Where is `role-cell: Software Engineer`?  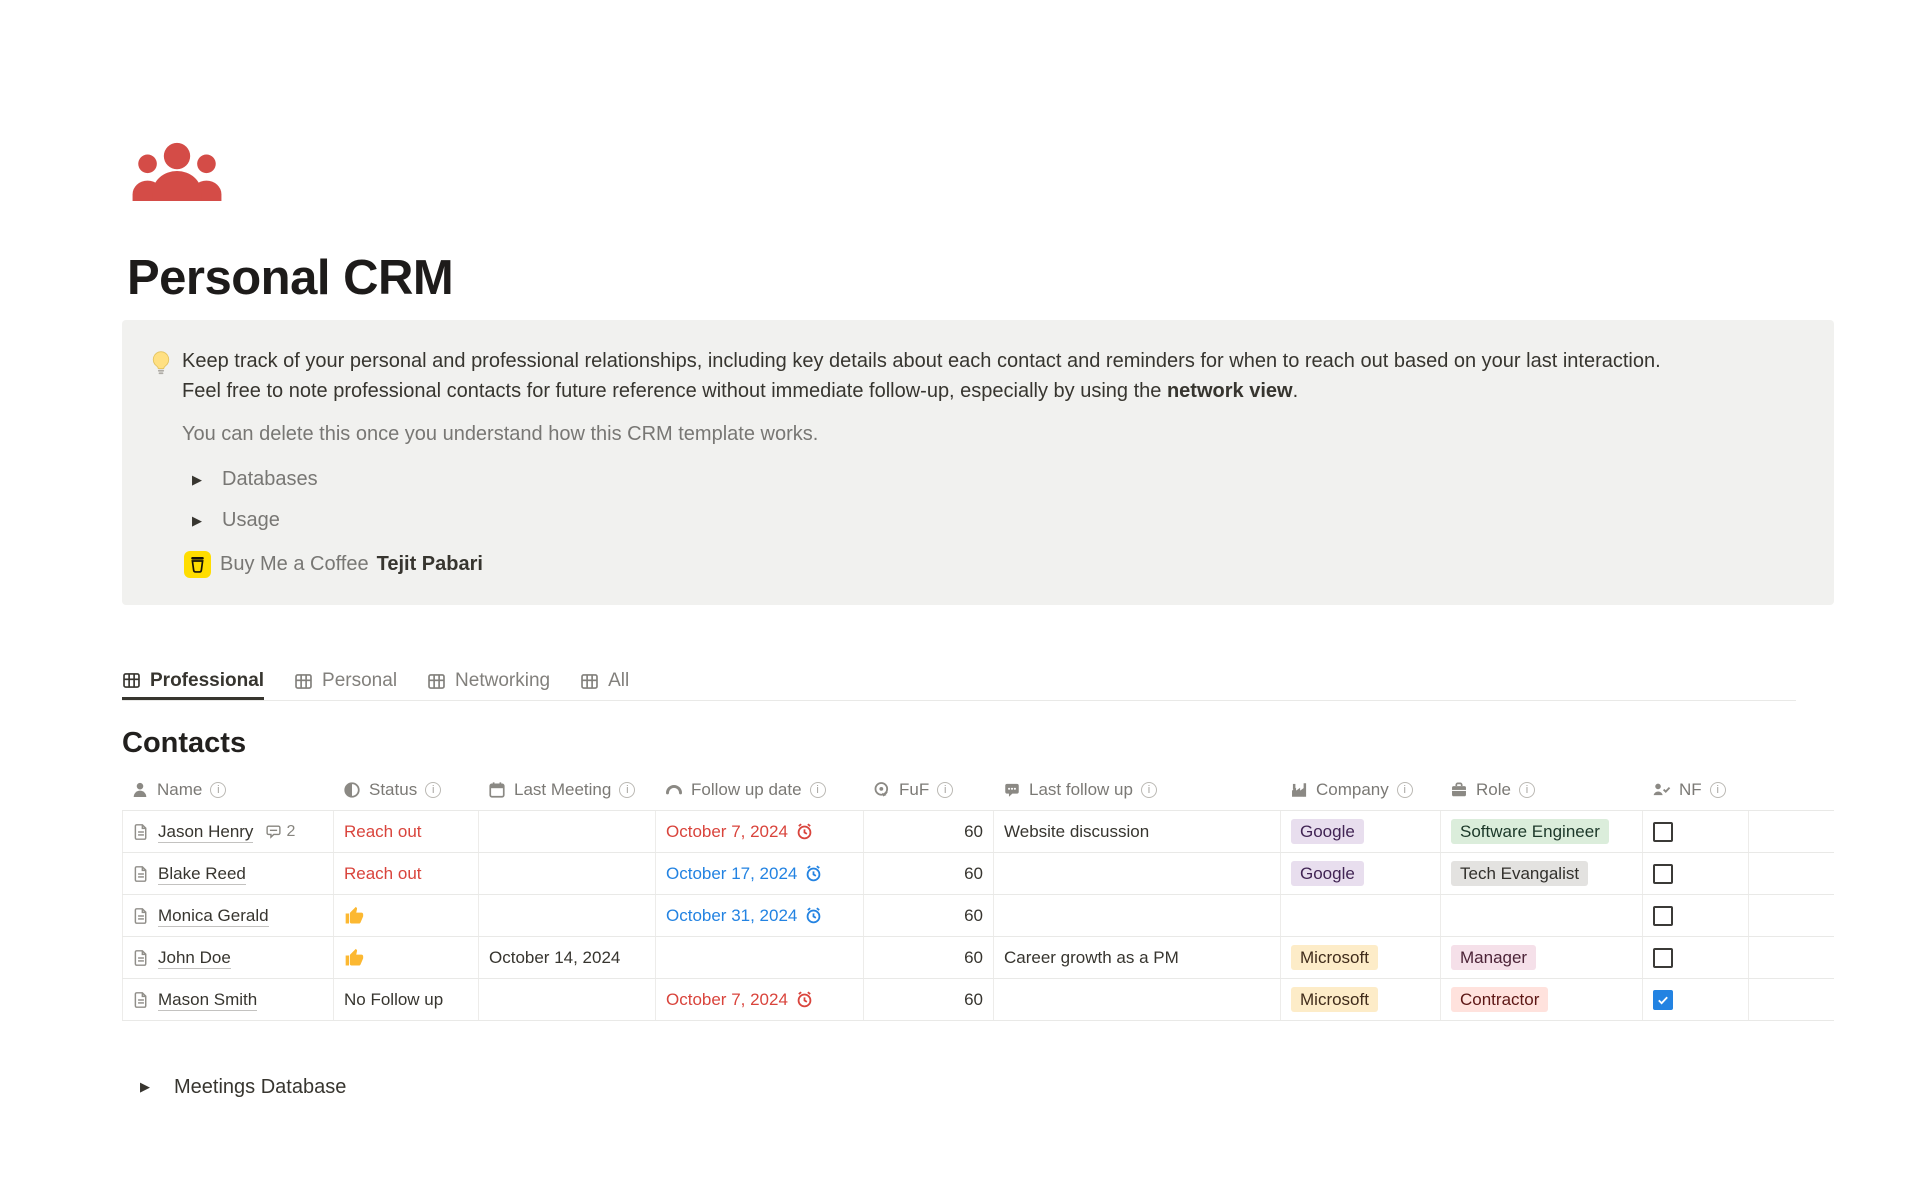 role-cell: Software Engineer is located at coordinates (1542, 831).